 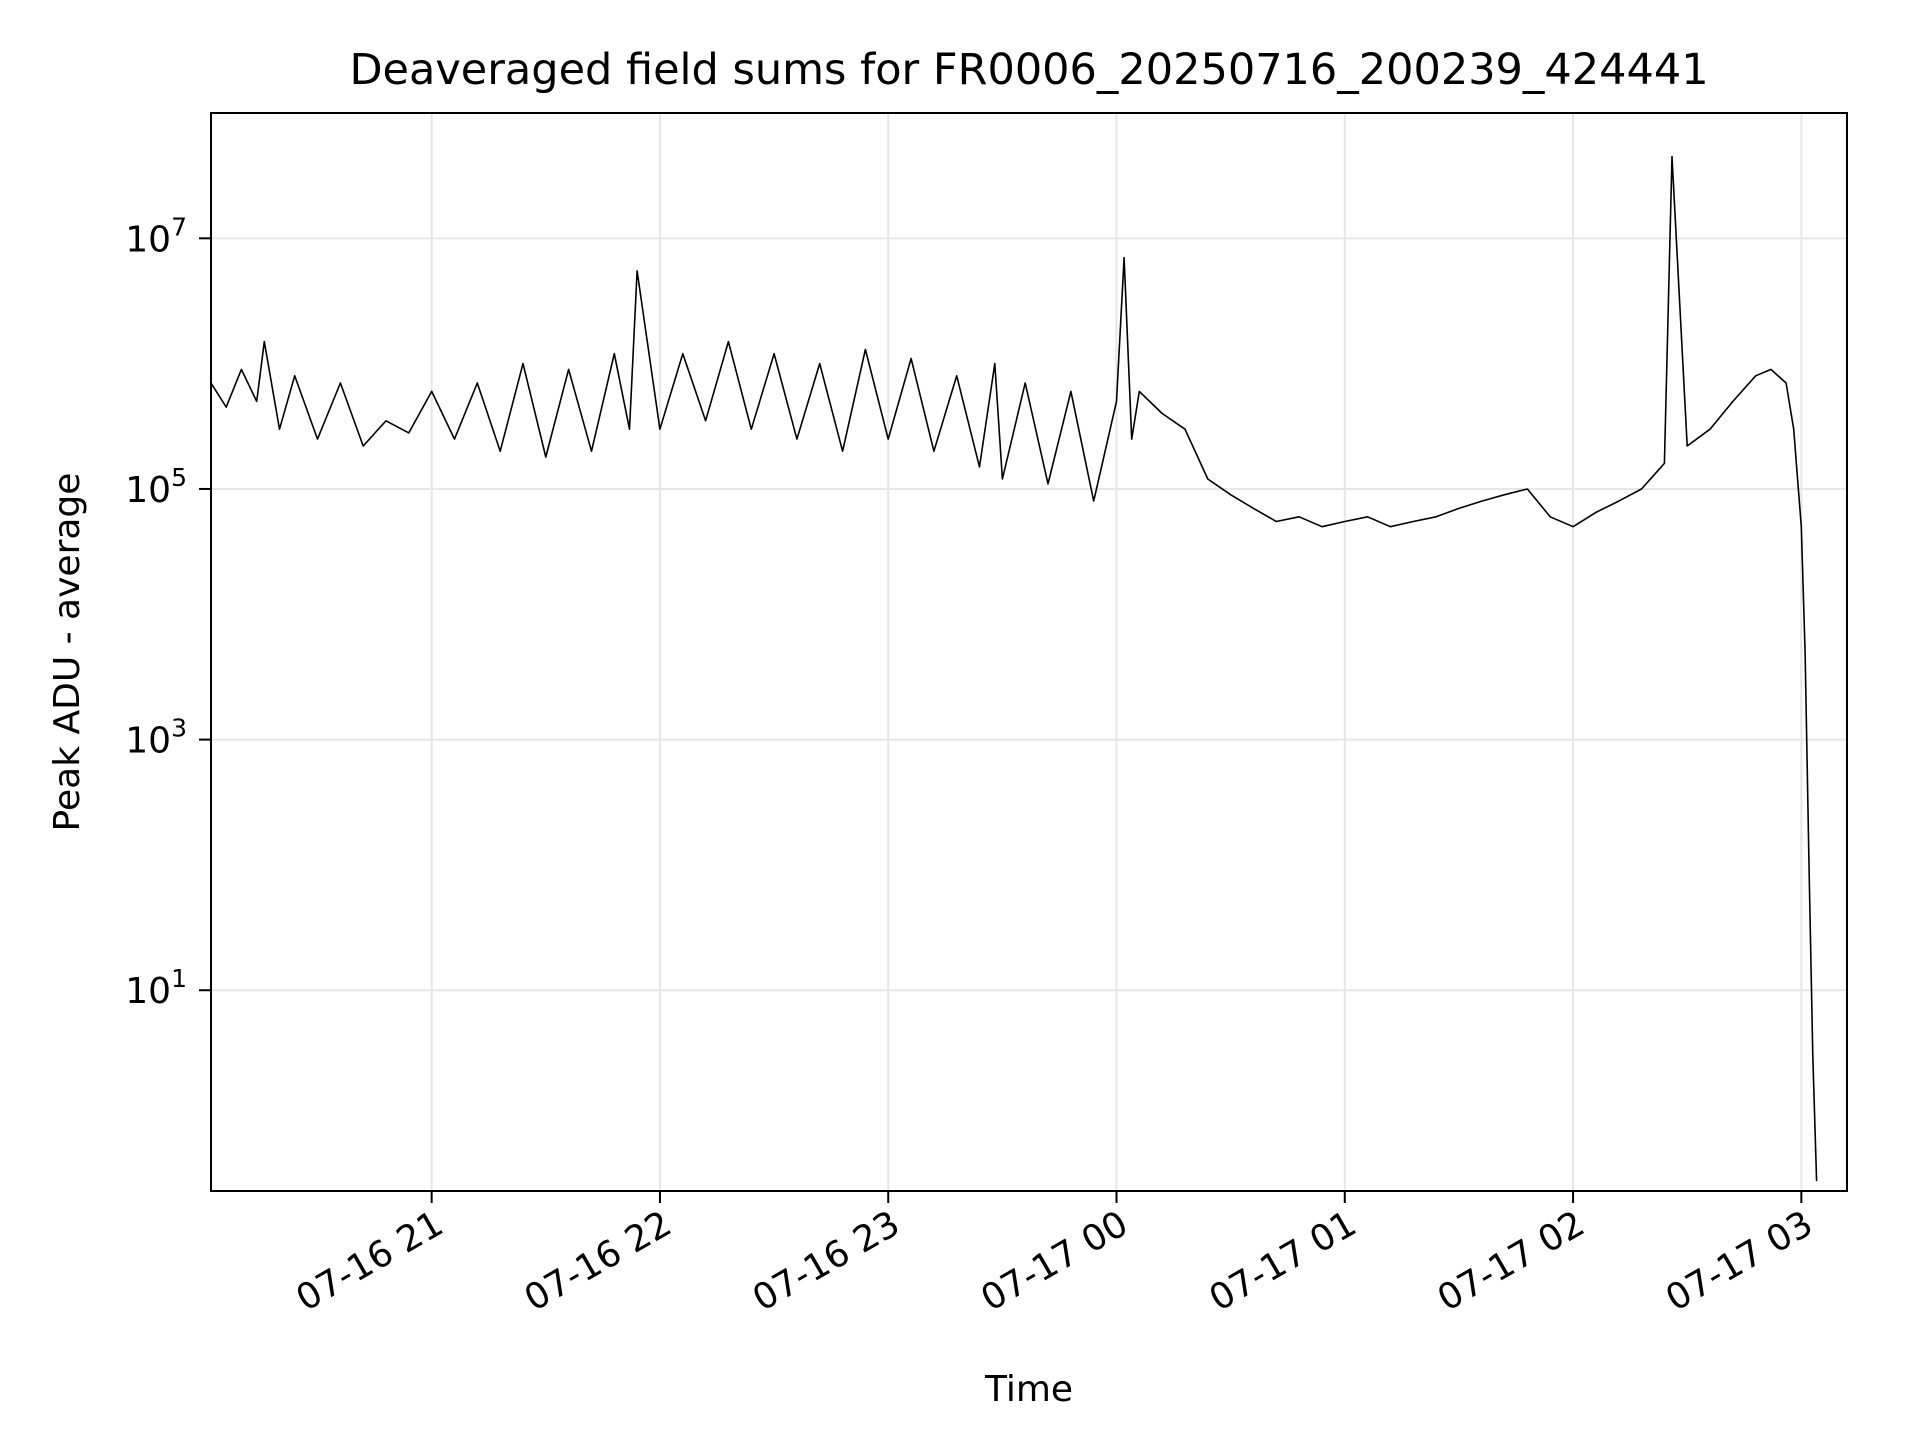 What do you see at coordinates (67, 652) in the screenshot?
I see `y-axis-label: Peak ADU - average` at bounding box center [67, 652].